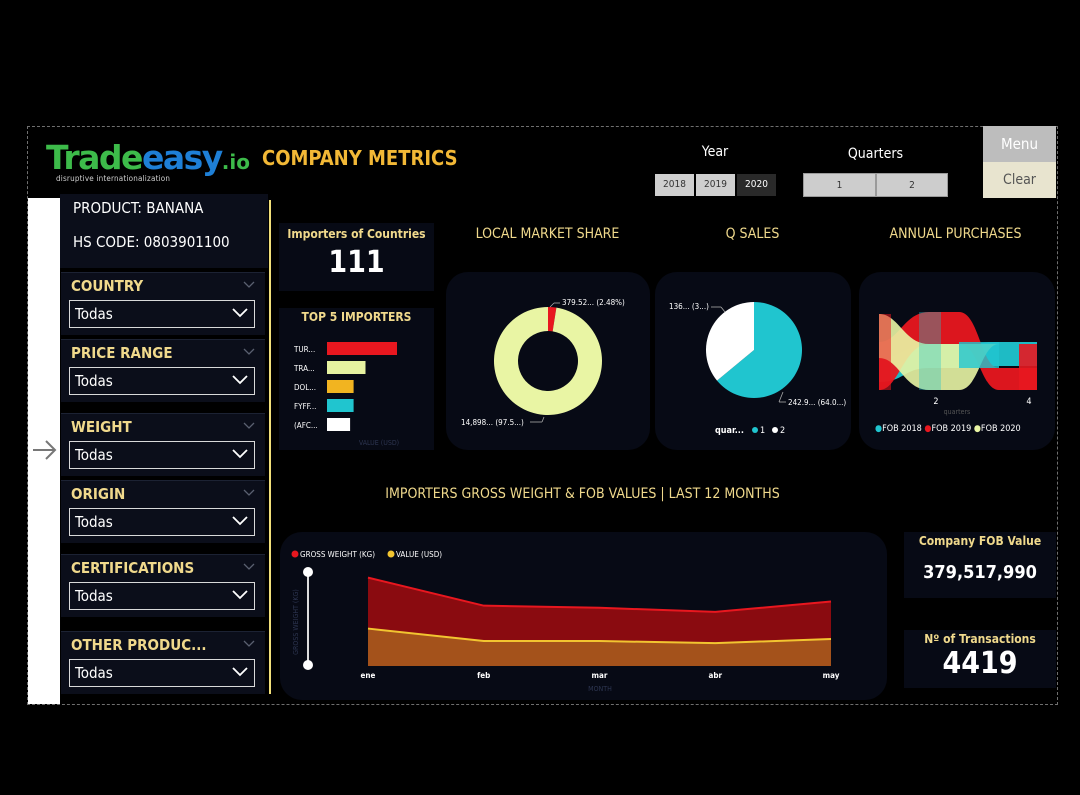 This screenshot has width=1080, height=795. Describe the element at coordinates (356, 262) in the screenshot. I see `kpi-value: 111` at that location.